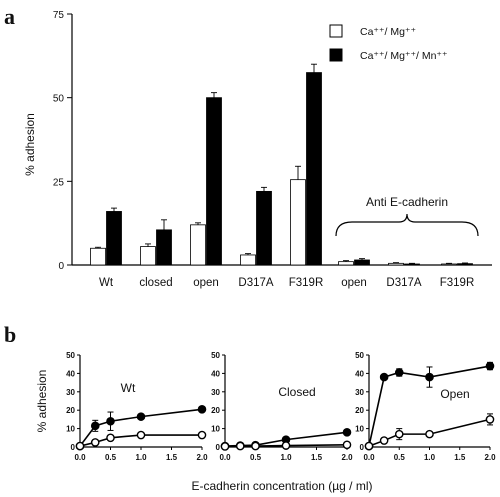 This screenshot has height=497, width=500. I want to click on category-label: closed, so click(155, 283).